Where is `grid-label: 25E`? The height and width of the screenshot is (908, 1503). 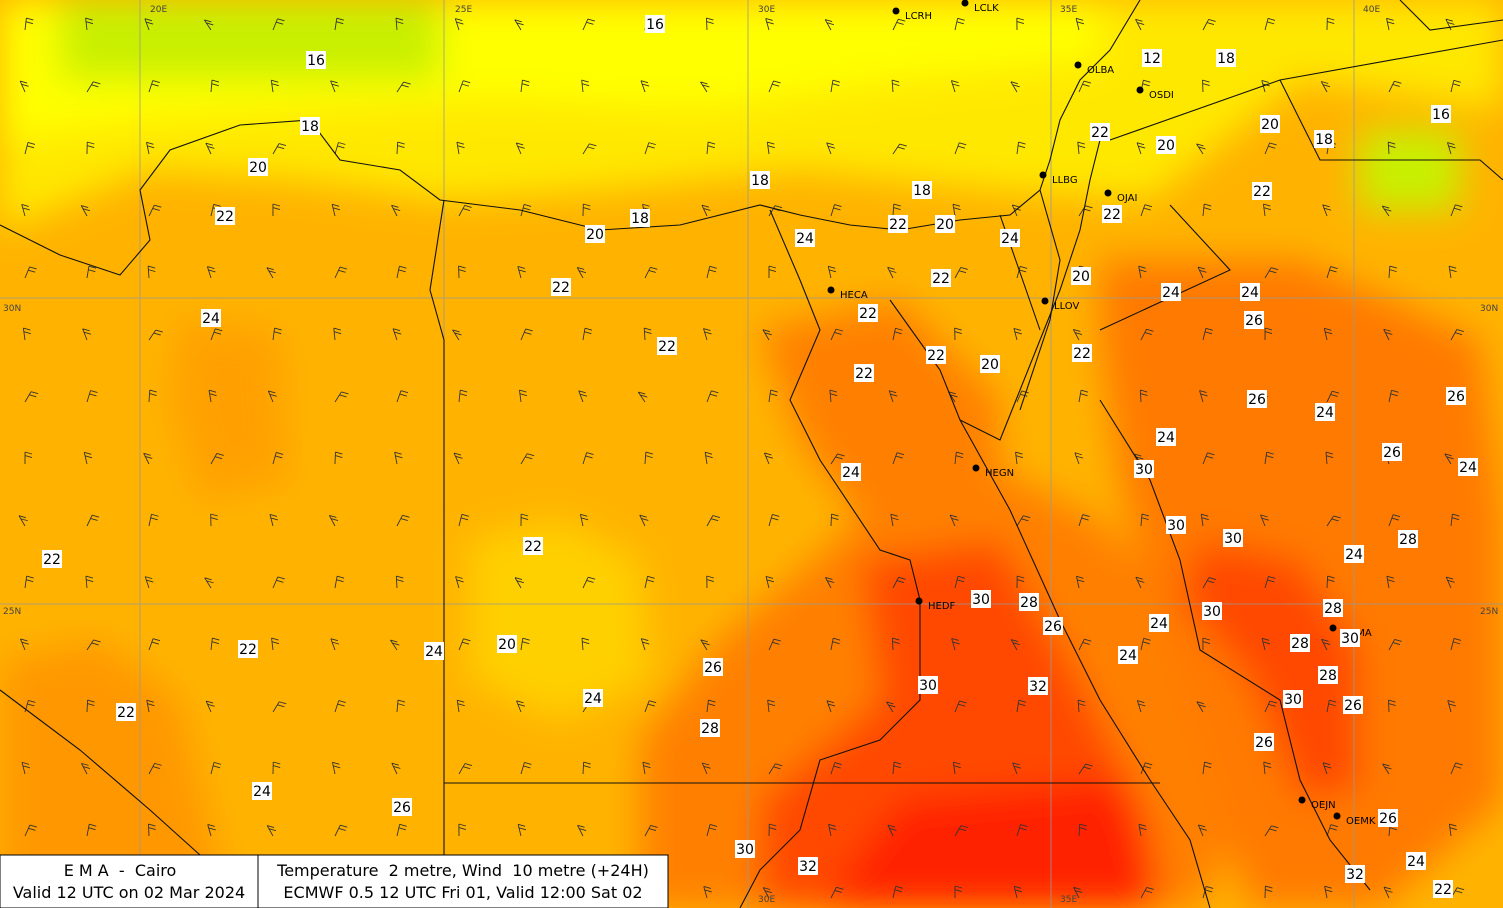
grid-label: 25E is located at coordinates (463, 10).